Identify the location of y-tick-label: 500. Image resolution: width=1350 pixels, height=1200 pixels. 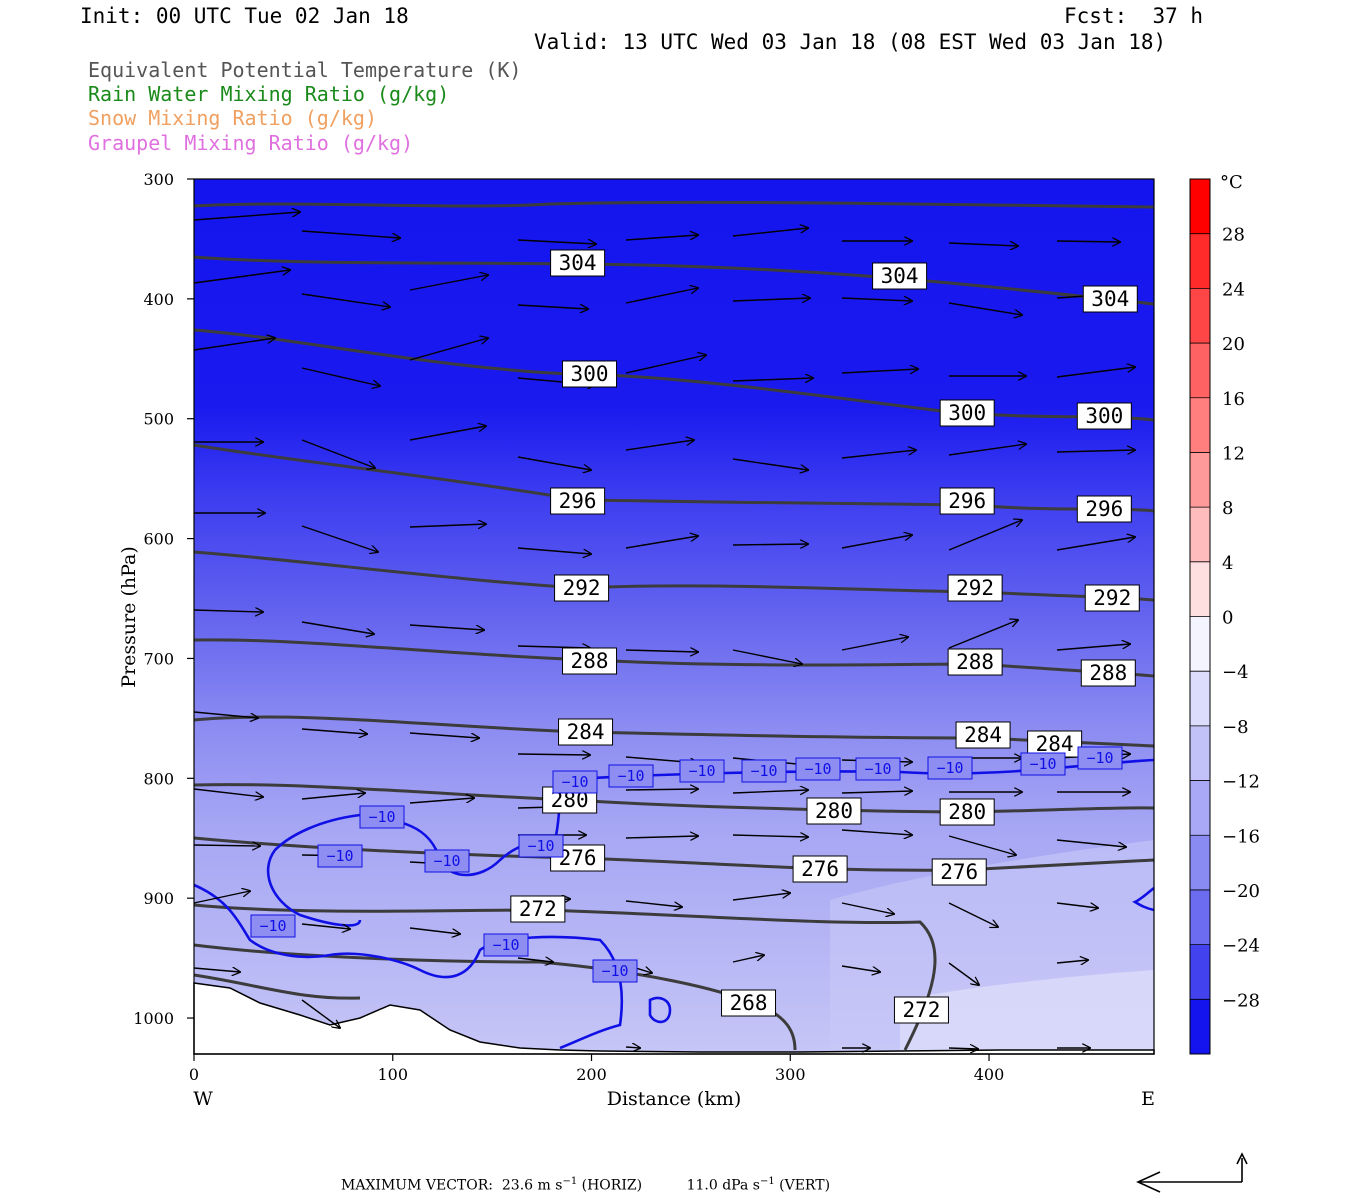
(158, 419).